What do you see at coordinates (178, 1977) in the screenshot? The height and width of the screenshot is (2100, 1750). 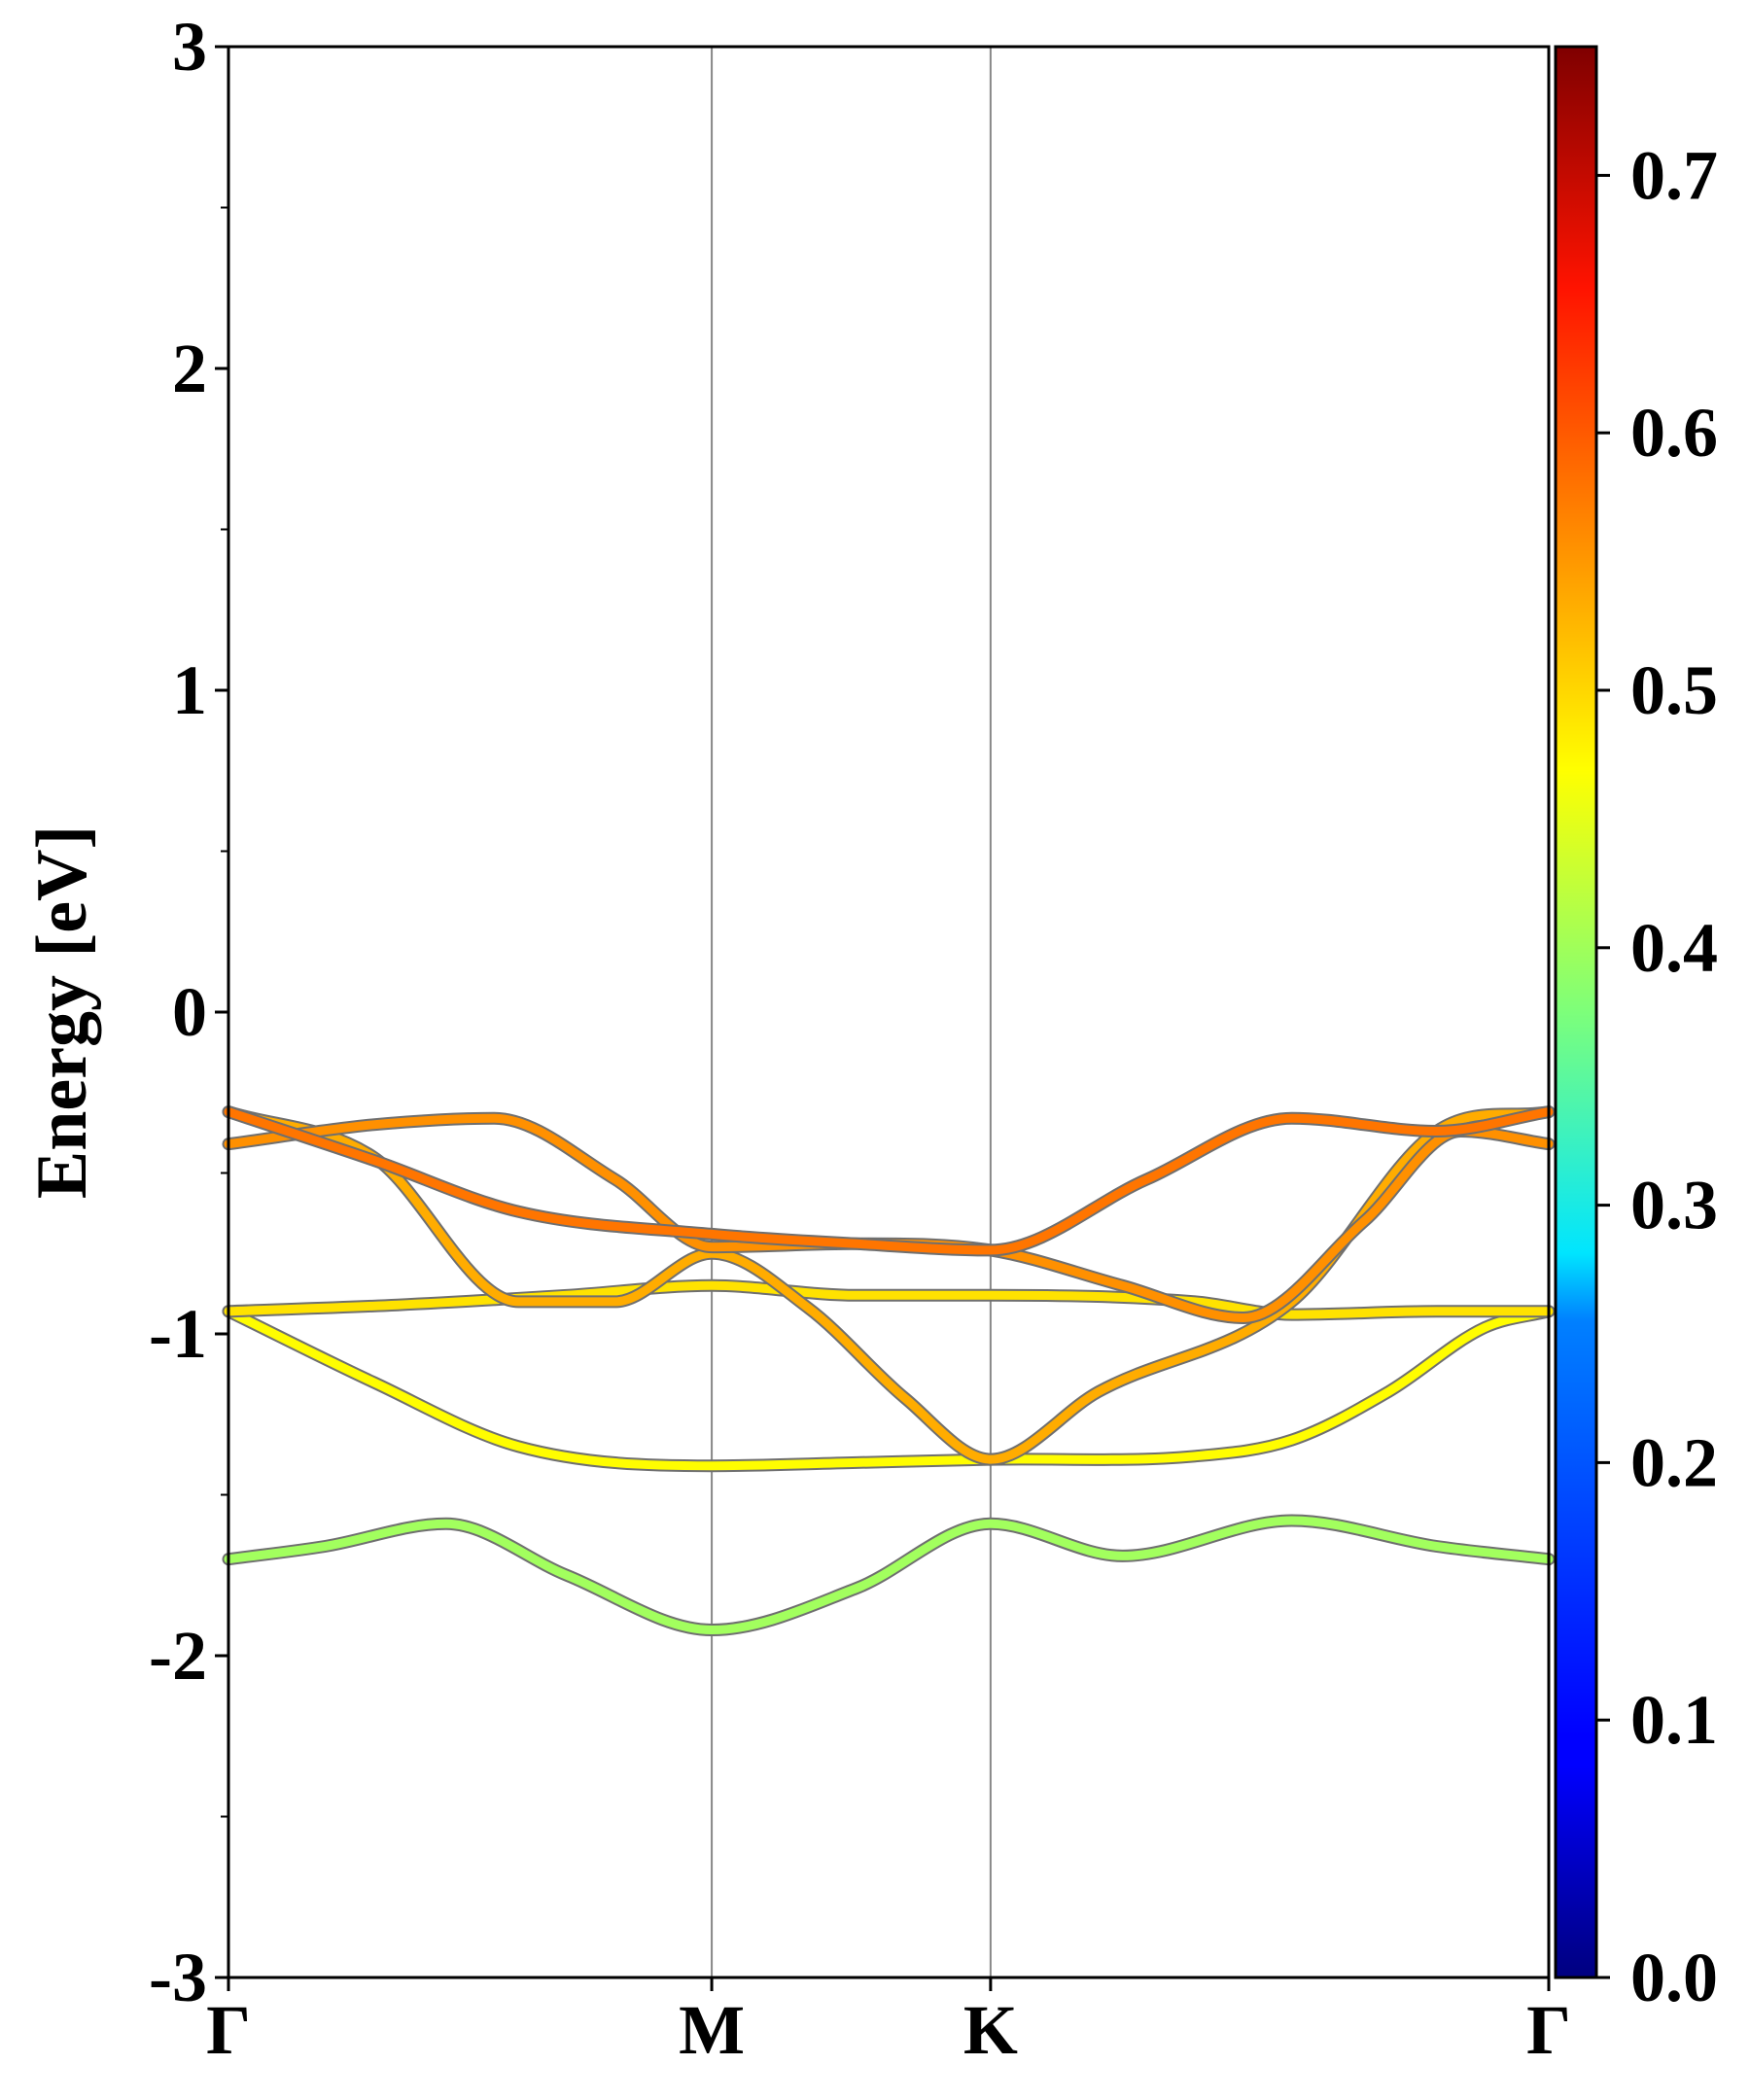 I see `y-tick-label: -3` at bounding box center [178, 1977].